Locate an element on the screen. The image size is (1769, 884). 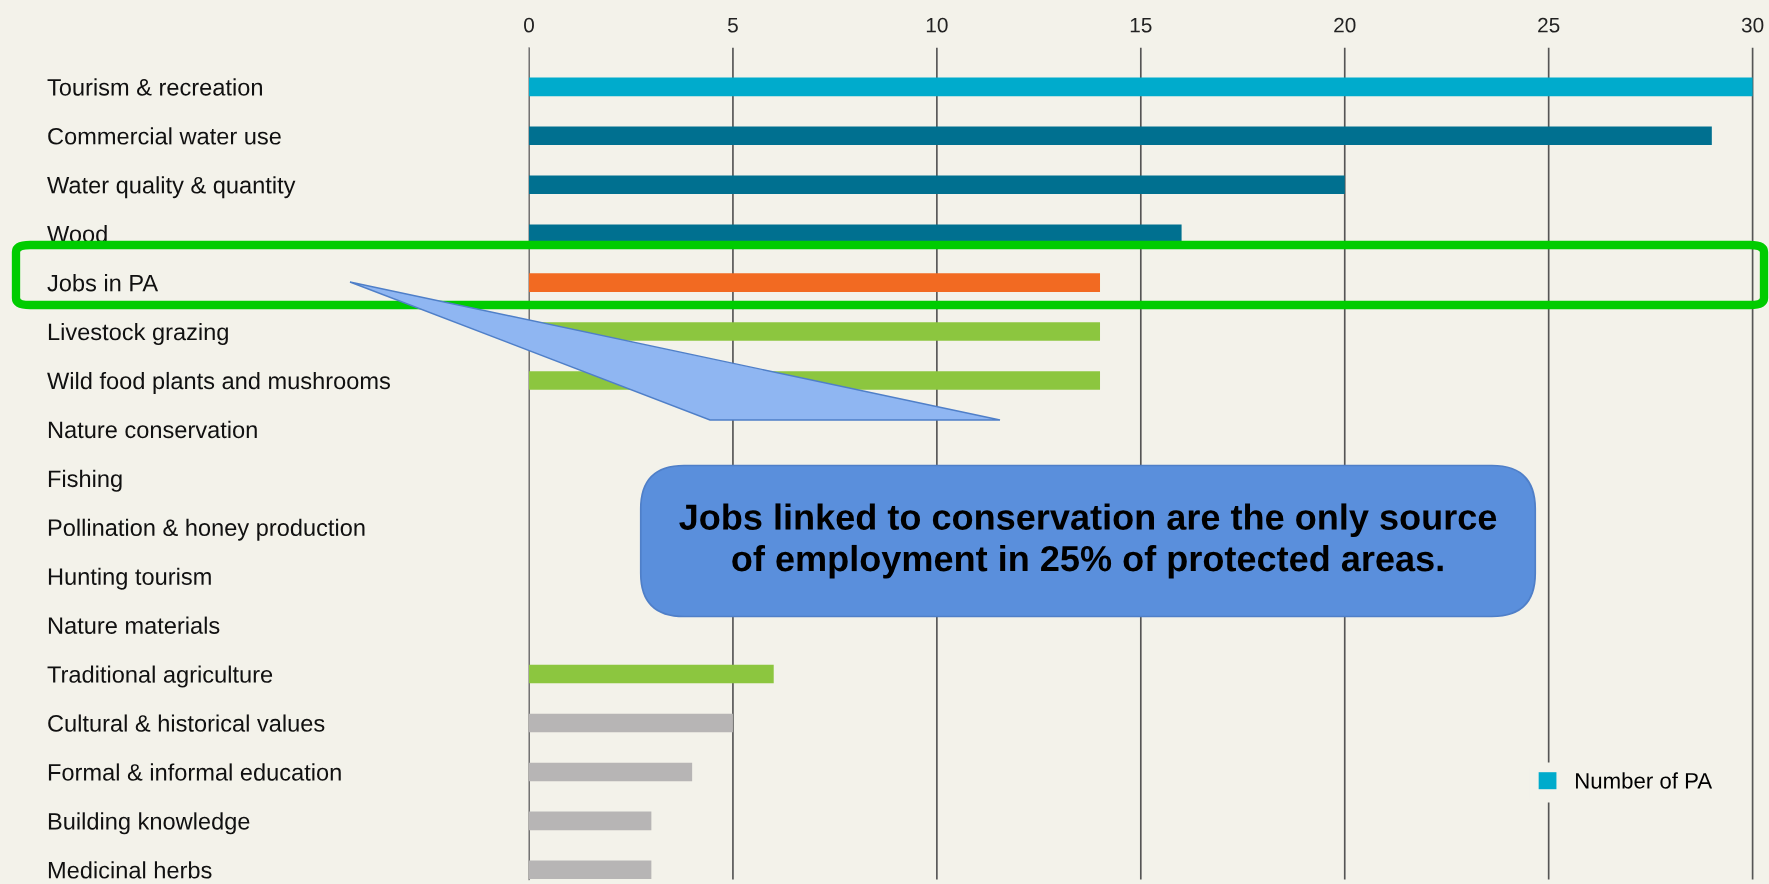
legend-label: Number of PA is located at coordinates (1644, 780).